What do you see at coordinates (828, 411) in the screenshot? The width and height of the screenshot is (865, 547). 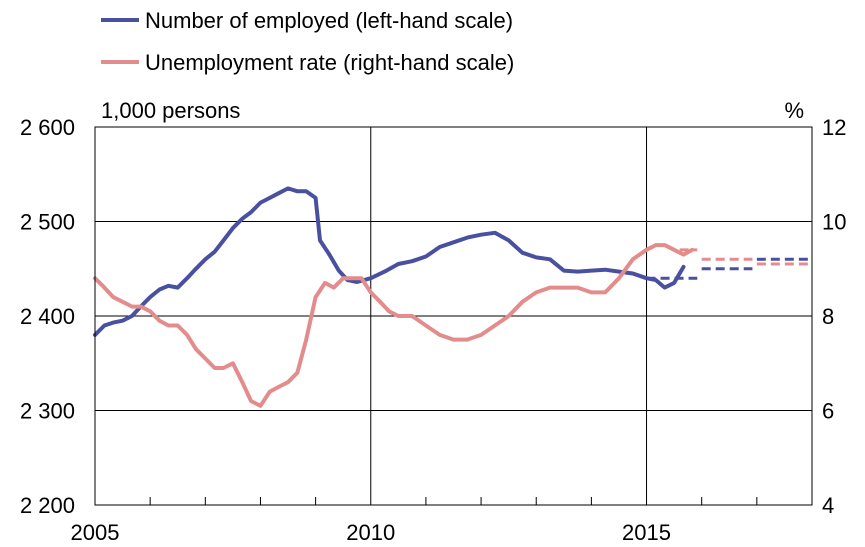 I see `right-tick-label: 6` at bounding box center [828, 411].